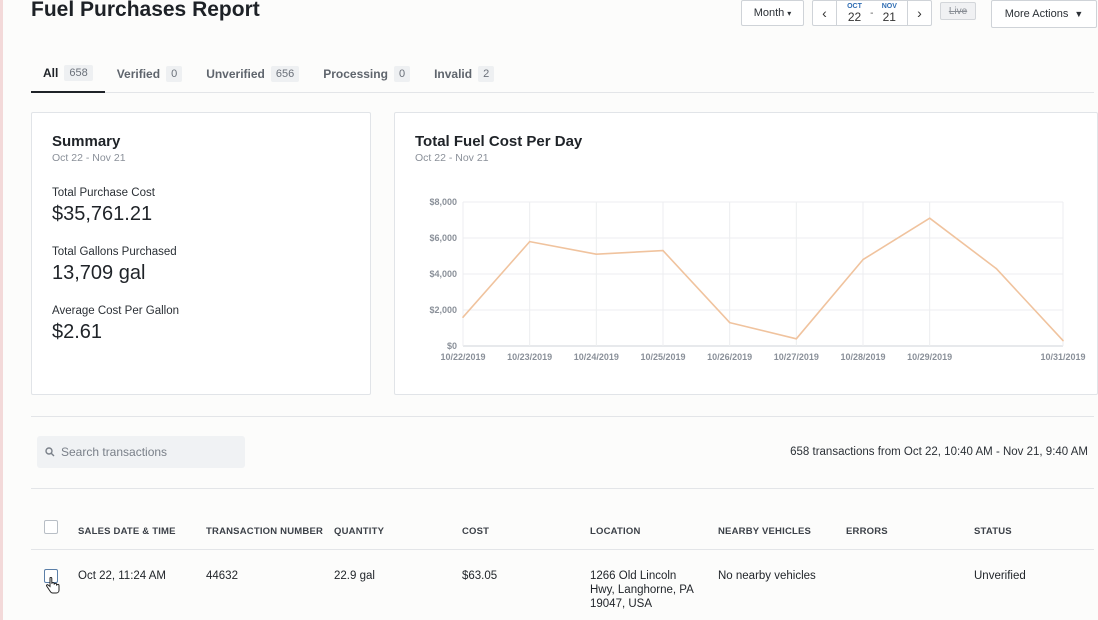 Image resolution: width=1098 pixels, height=620 pixels. What do you see at coordinates (1036, 14) in the screenshot?
I see `more-actions-label: More Actions` at bounding box center [1036, 14].